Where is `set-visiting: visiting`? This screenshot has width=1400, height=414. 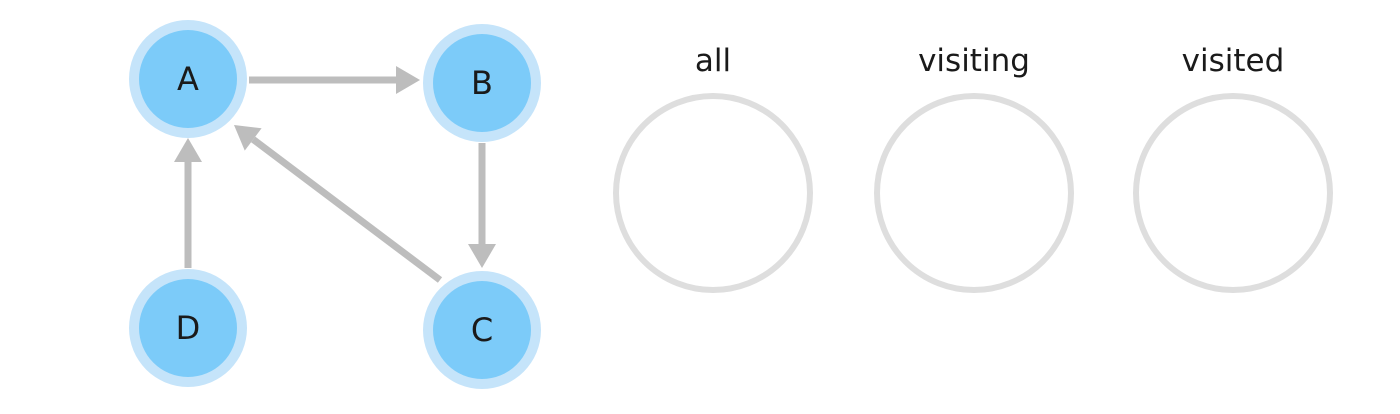 set-visiting: visiting is located at coordinates (974, 168).